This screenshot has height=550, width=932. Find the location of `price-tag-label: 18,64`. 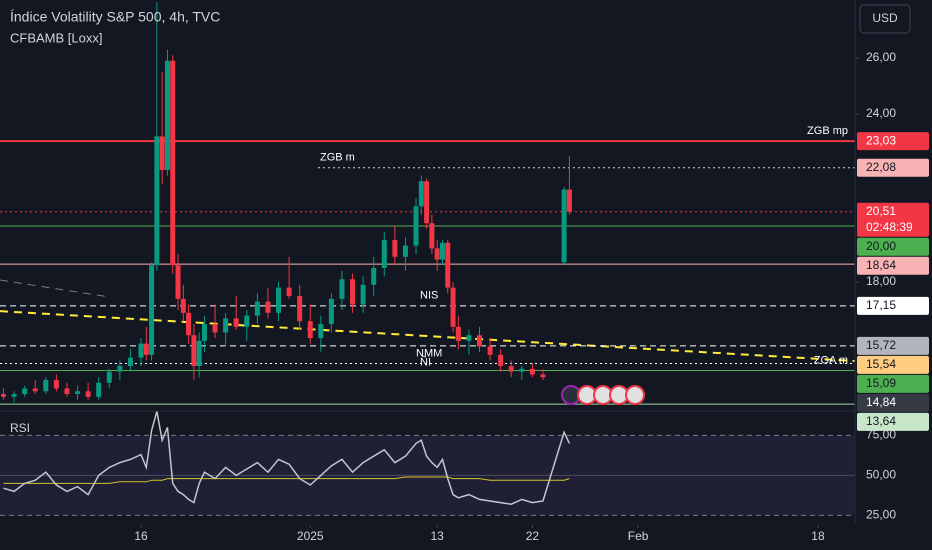

price-tag-label: 18,64 is located at coordinates (881, 265).